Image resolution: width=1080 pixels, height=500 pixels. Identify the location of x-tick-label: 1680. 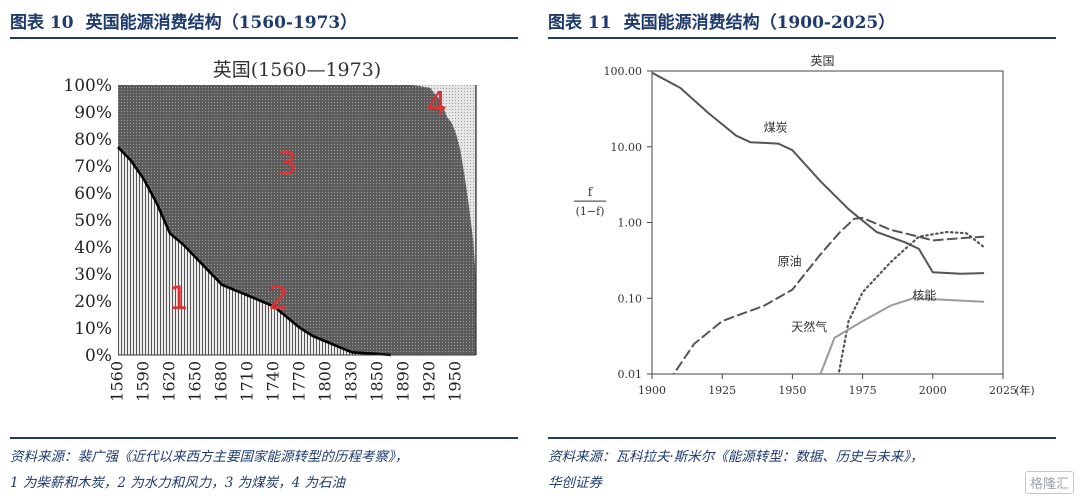
(221, 381).